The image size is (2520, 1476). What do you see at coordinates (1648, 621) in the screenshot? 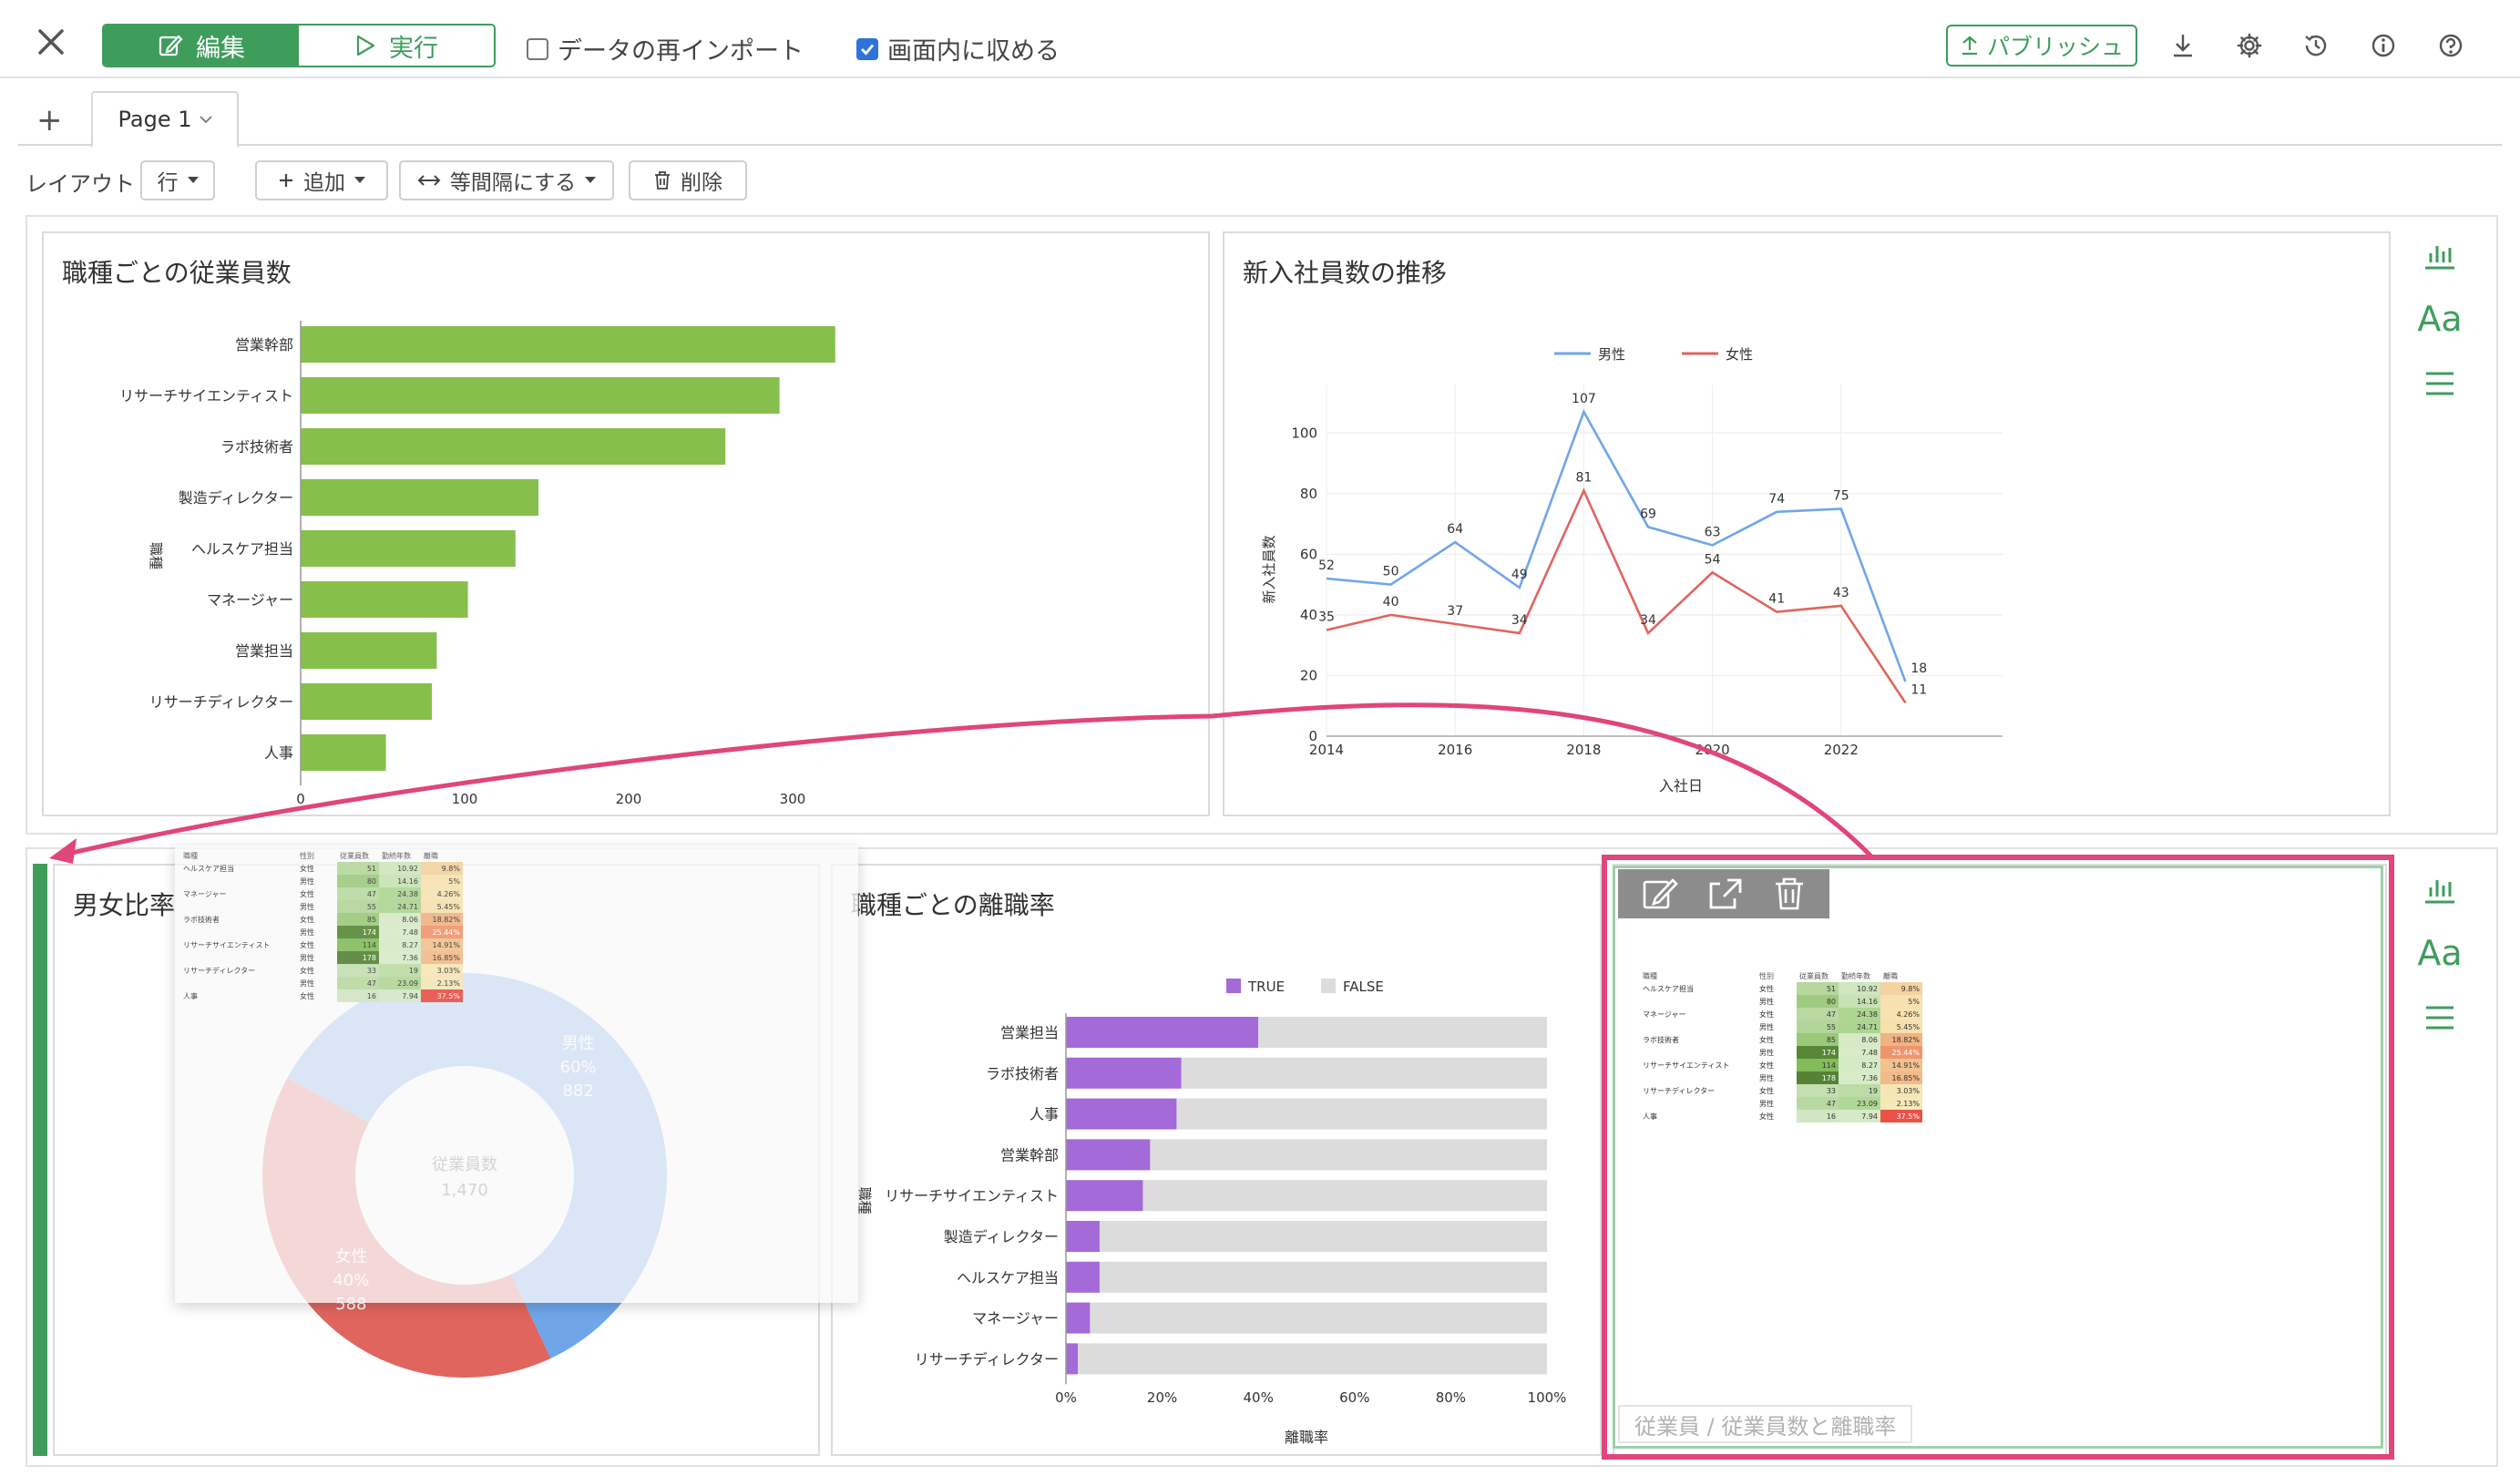
I see `data-label: 34` at bounding box center [1648, 621].